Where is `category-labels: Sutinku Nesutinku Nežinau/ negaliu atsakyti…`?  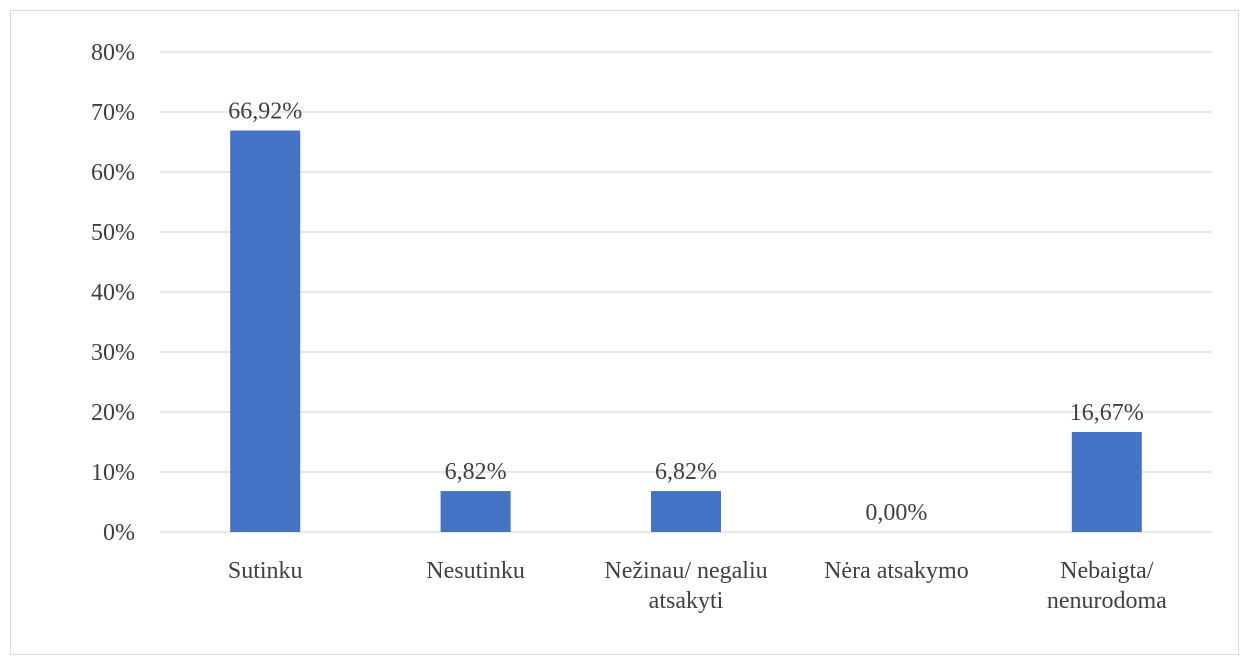
category-labels: Sutinku Nesutinku Nežinau/ negaliu atsakyti… is located at coordinates (697, 586).